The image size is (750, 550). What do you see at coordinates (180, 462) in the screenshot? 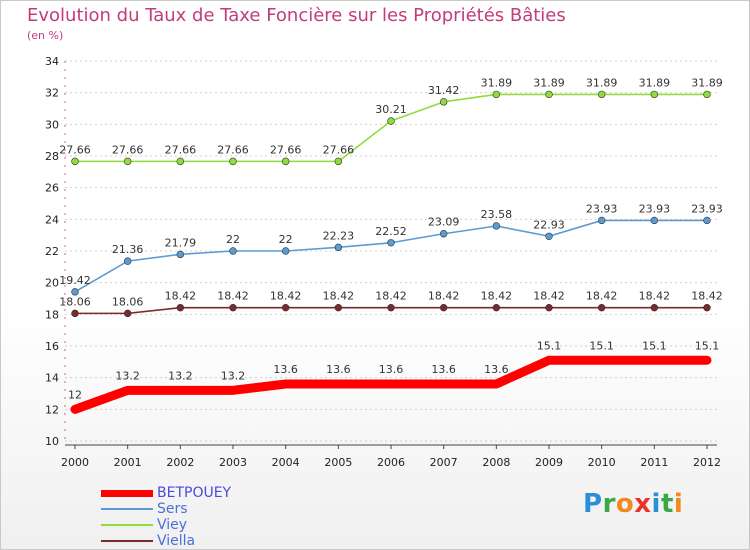
I see `x-tick-label: 2002` at bounding box center [180, 462].